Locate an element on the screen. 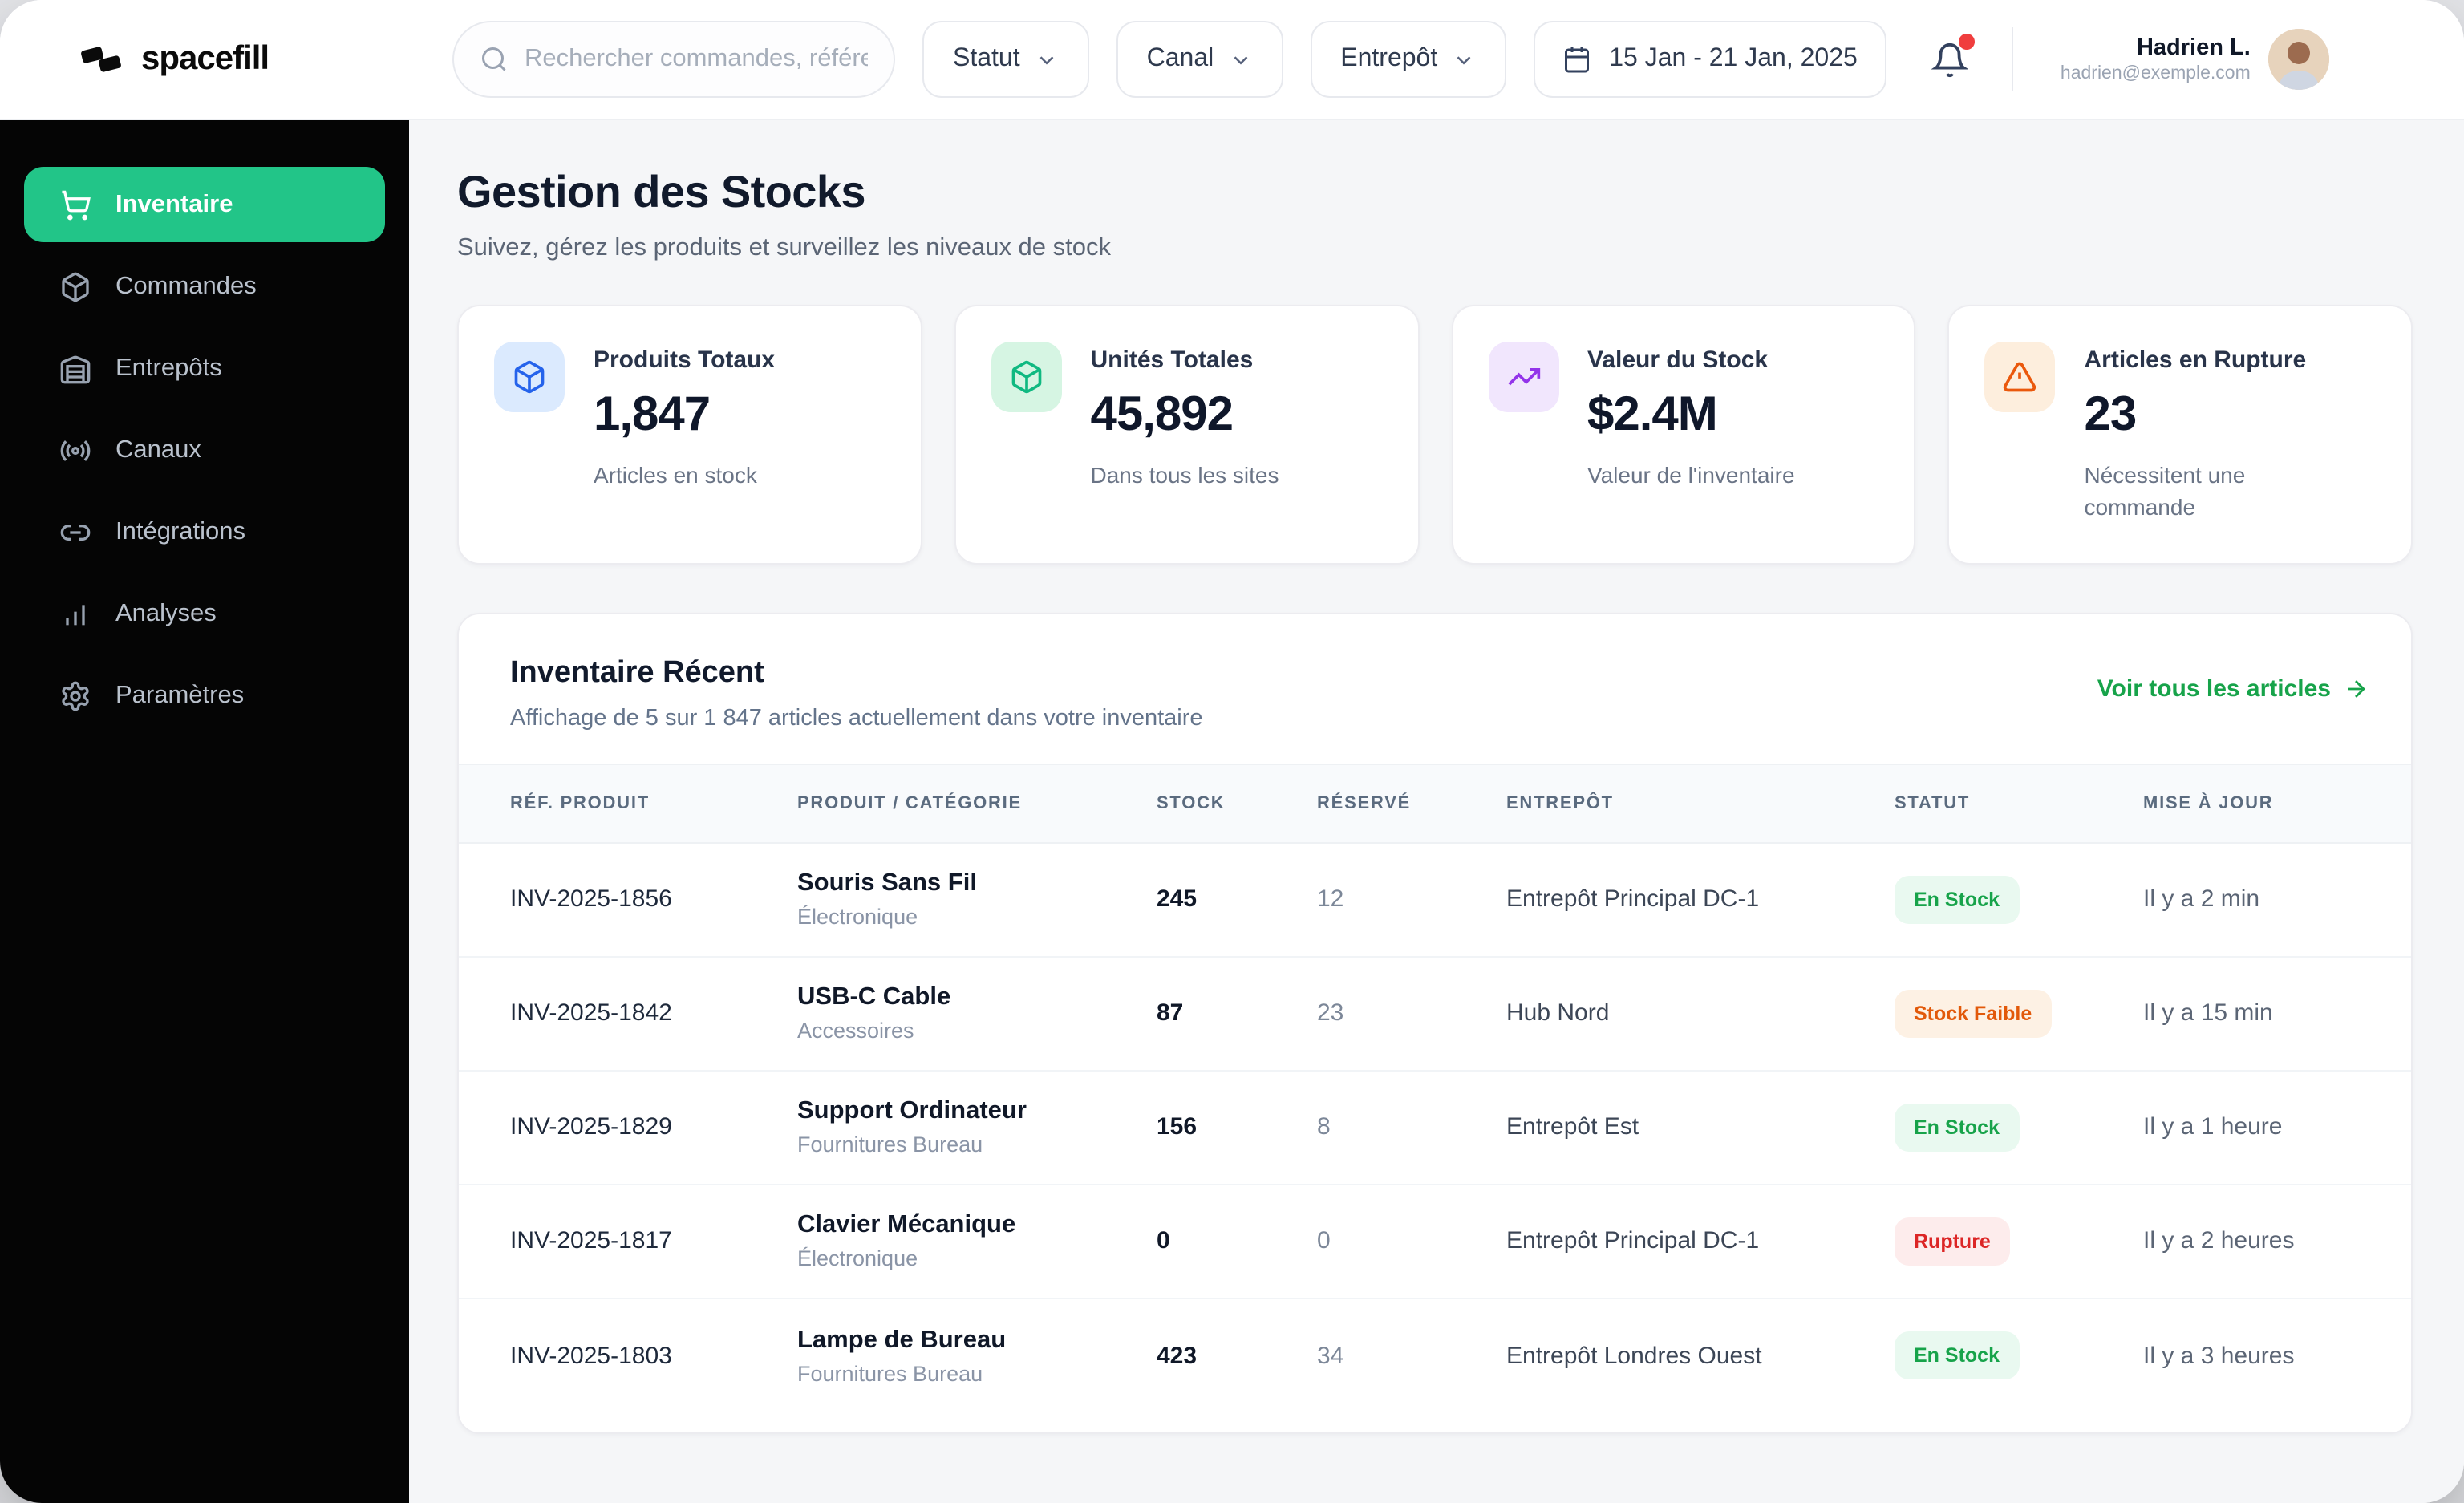  trending-up-icon is located at coordinates (1523, 377).